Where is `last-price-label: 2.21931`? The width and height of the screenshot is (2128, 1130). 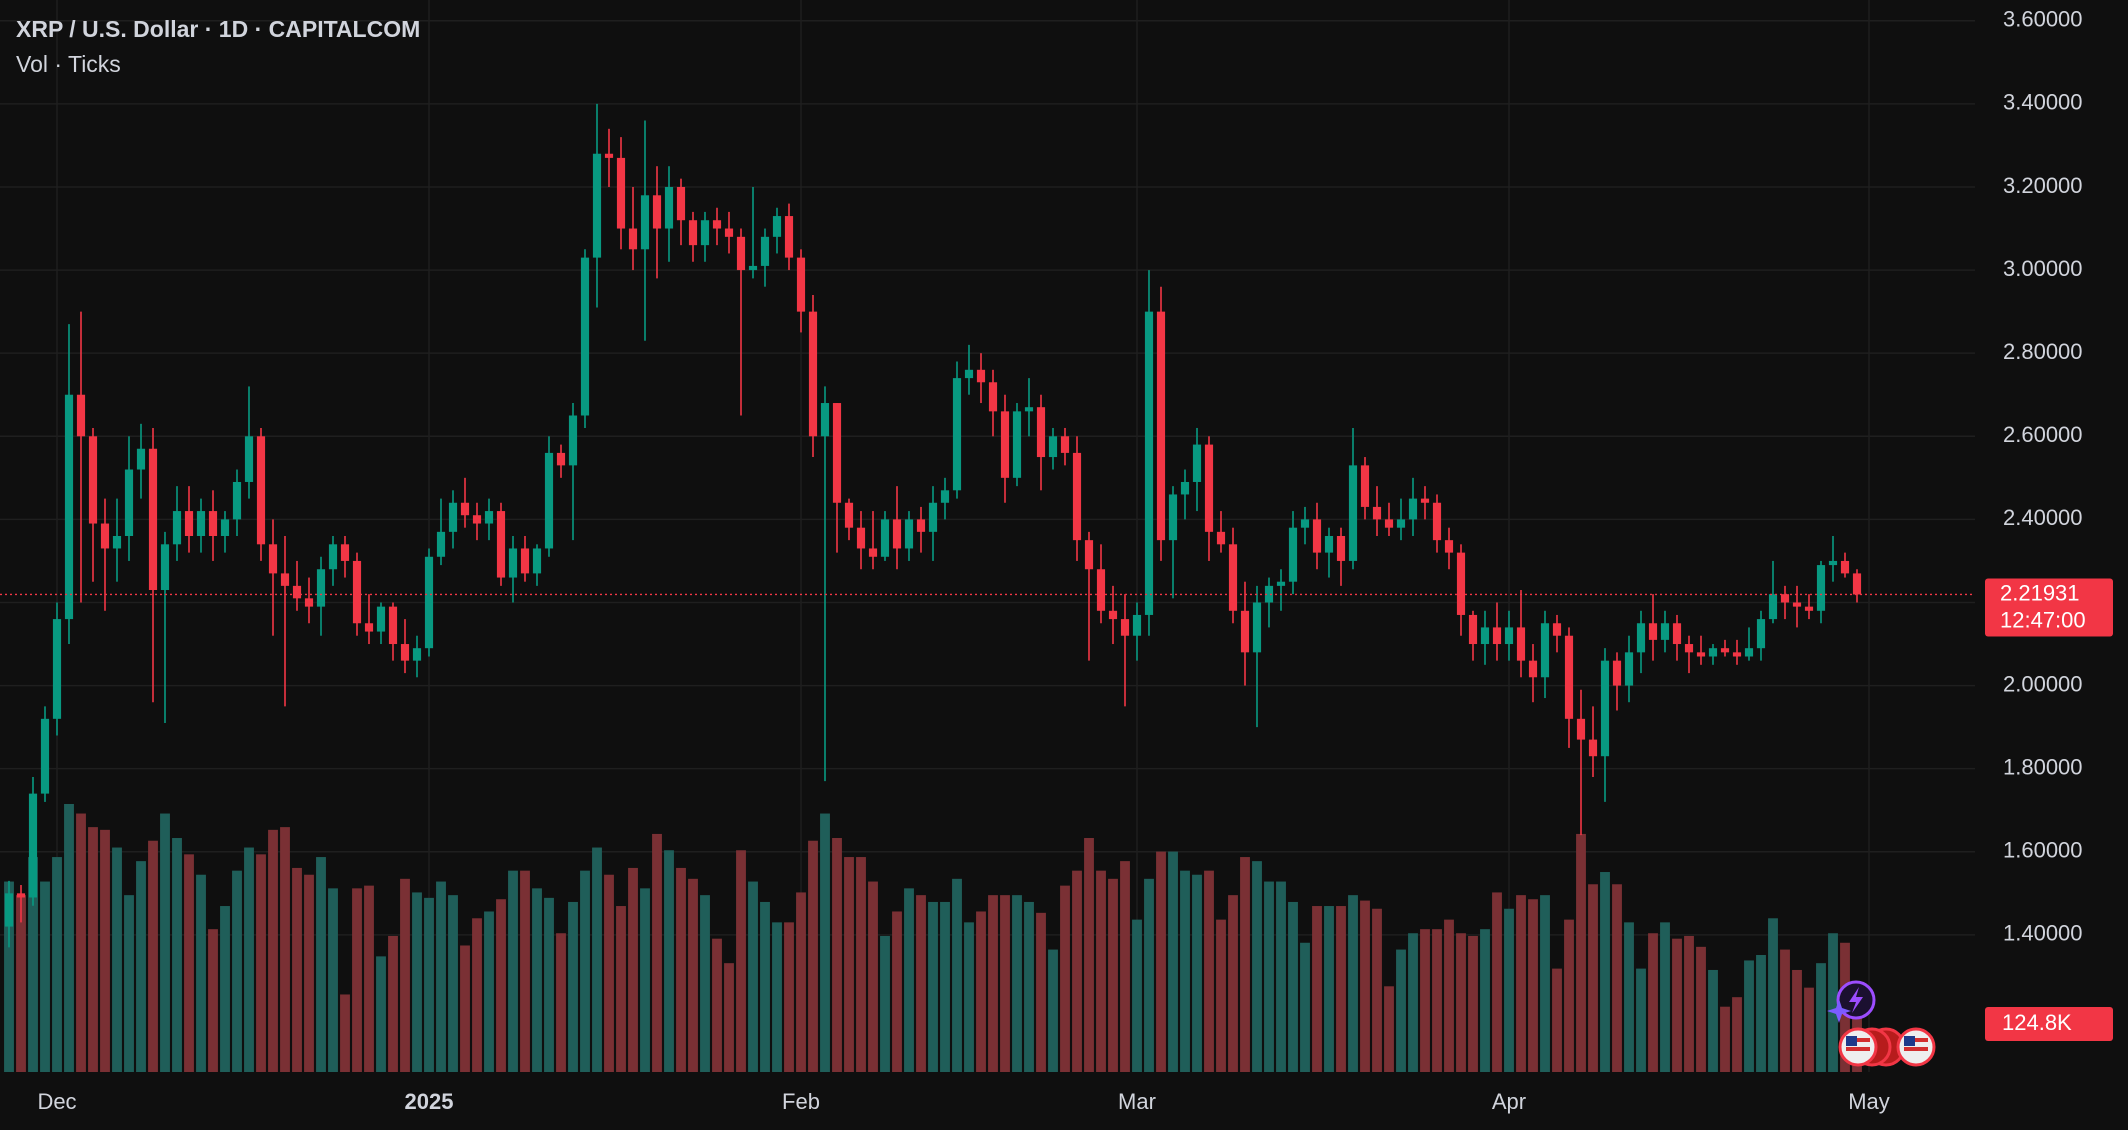
last-price-label: 2.21931 is located at coordinates (2040, 592).